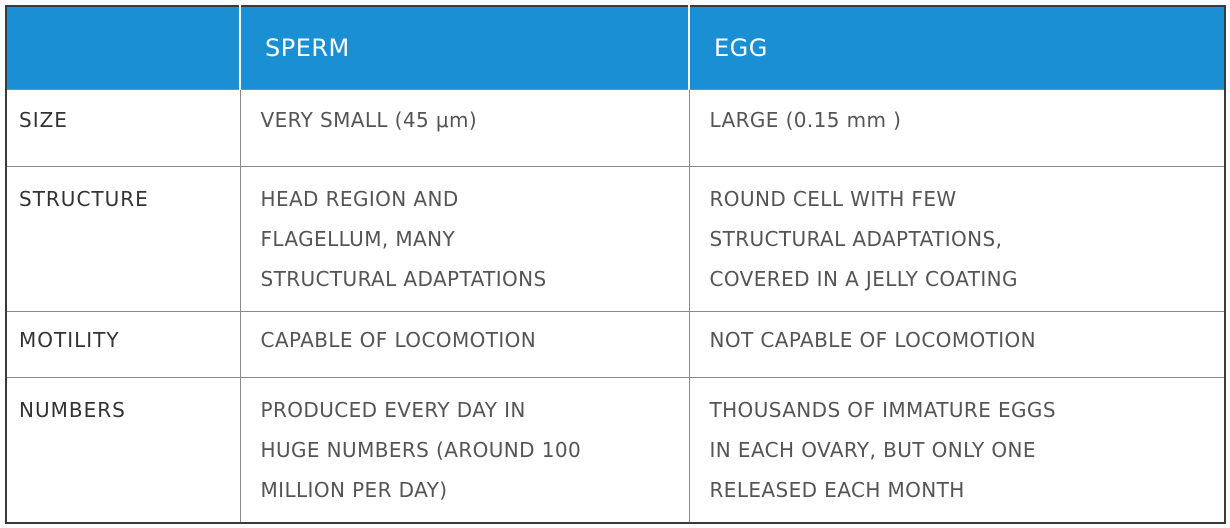  What do you see at coordinates (833, 199) in the screenshot?
I see `cell-line: ROUND CELL WITH FEW` at bounding box center [833, 199].